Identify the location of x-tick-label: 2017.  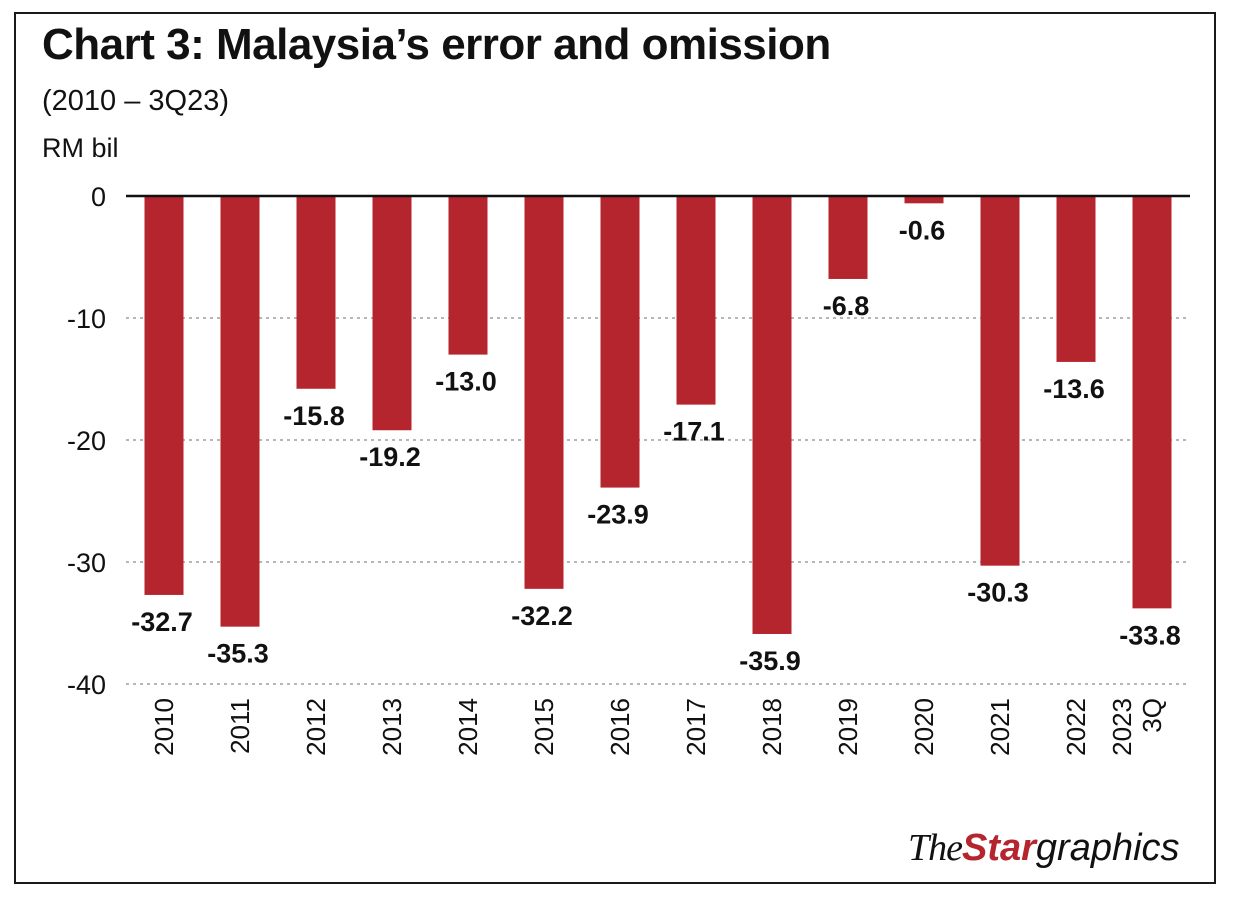
(696, 727).